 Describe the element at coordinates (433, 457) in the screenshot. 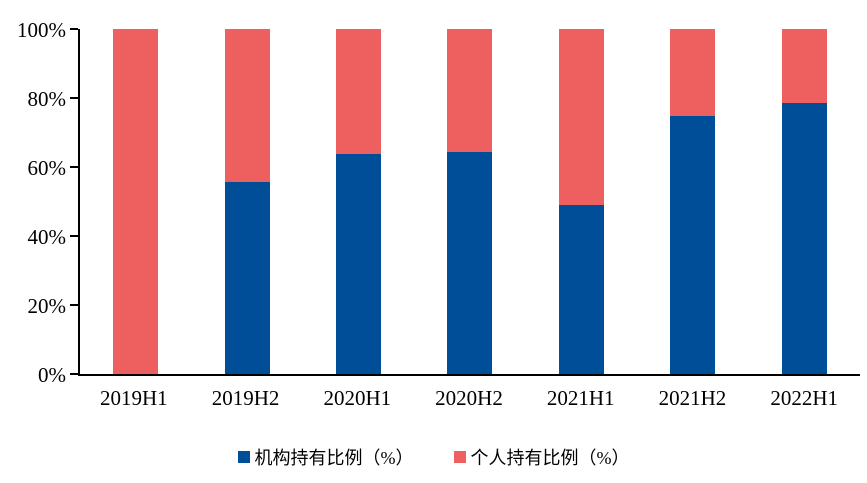

I see `legend: 机构持有比例（%） 个人持有比例（%）` at that location.